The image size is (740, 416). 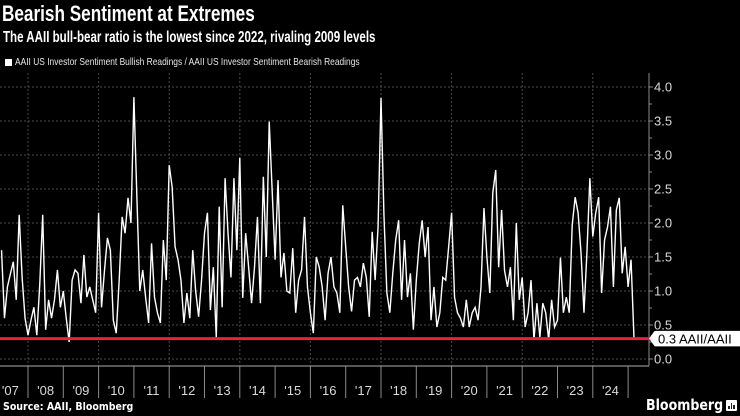 I want to click on chart-title: Bearish Sentiment at Extremes, so click(x=128, y=13).